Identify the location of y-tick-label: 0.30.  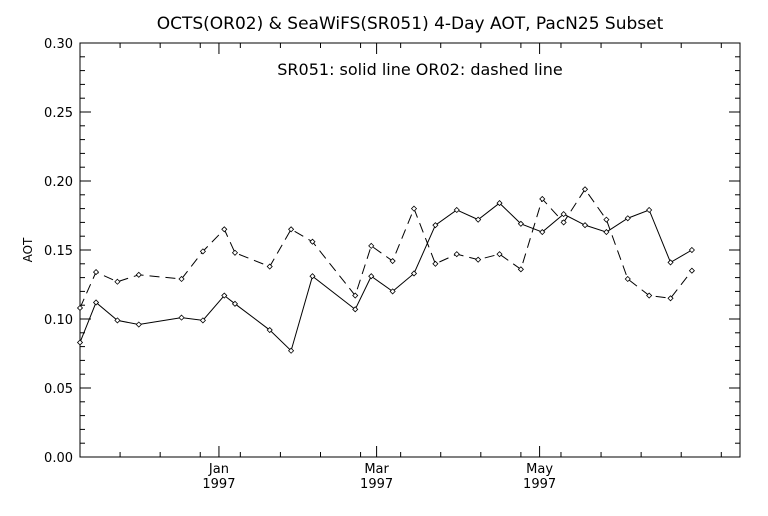
(58, 44).